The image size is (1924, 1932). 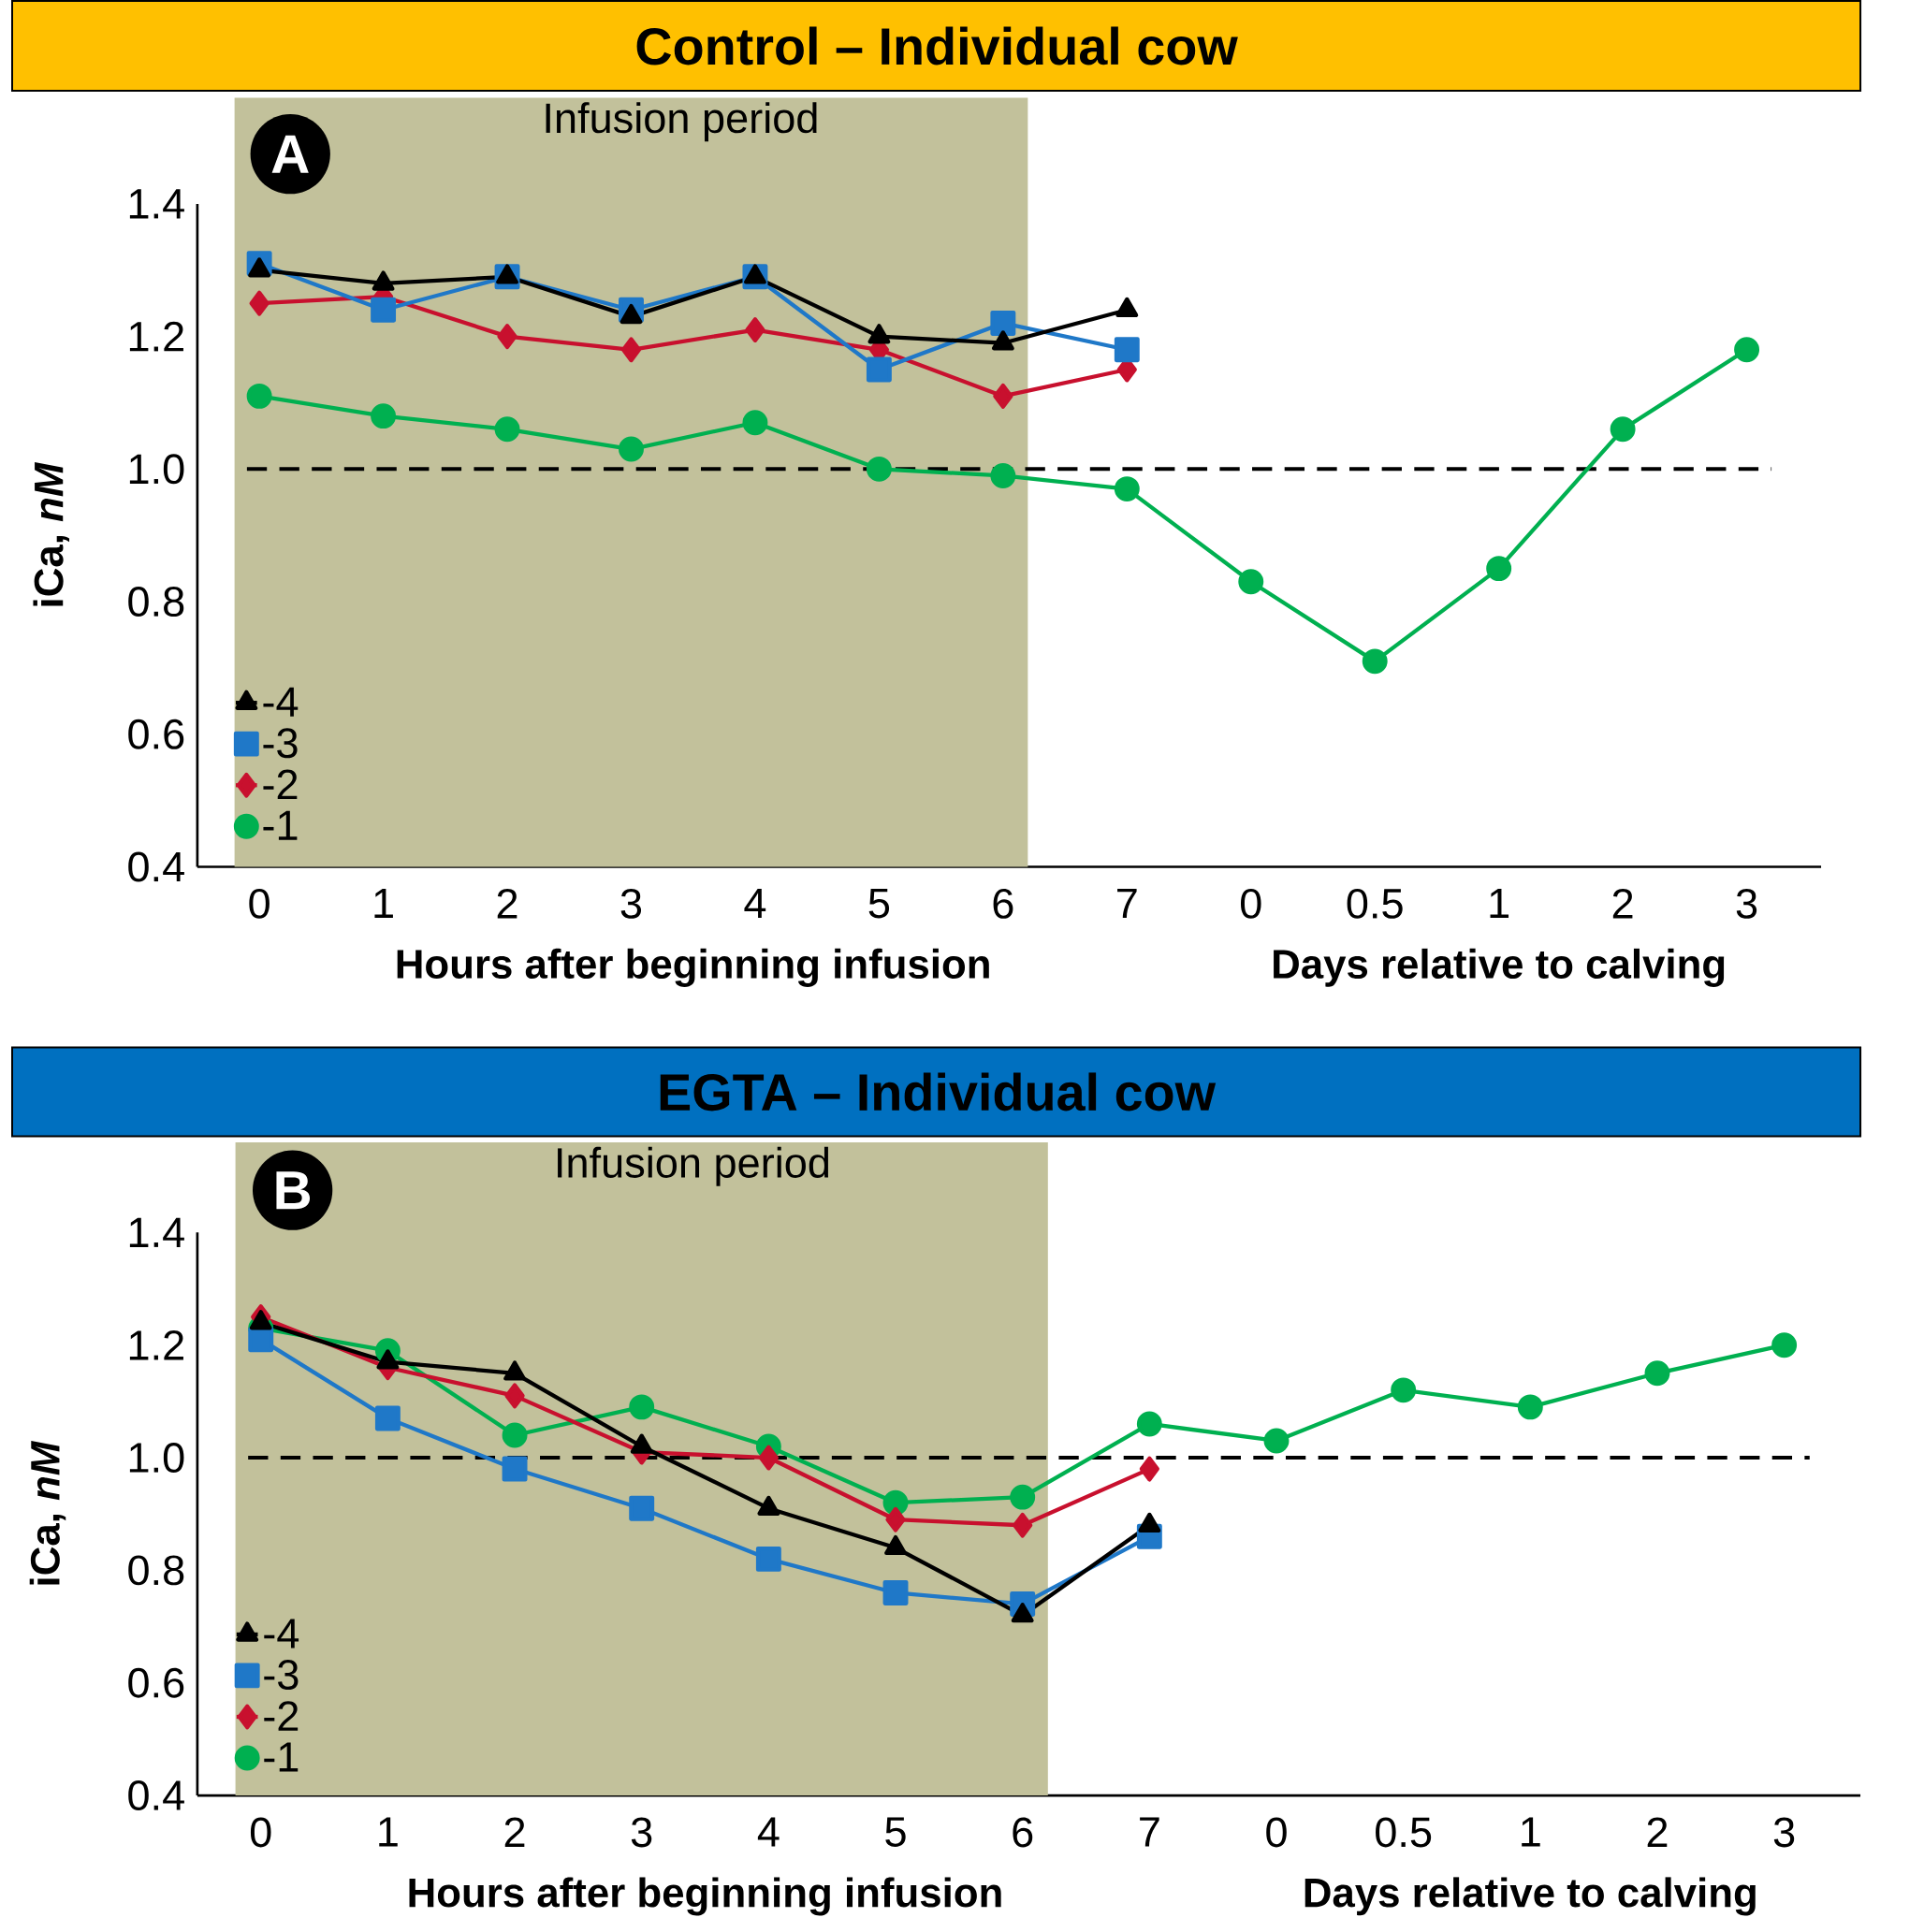 I want to click on chart-title: Control – Individual cow, so click(x=937, y=46).